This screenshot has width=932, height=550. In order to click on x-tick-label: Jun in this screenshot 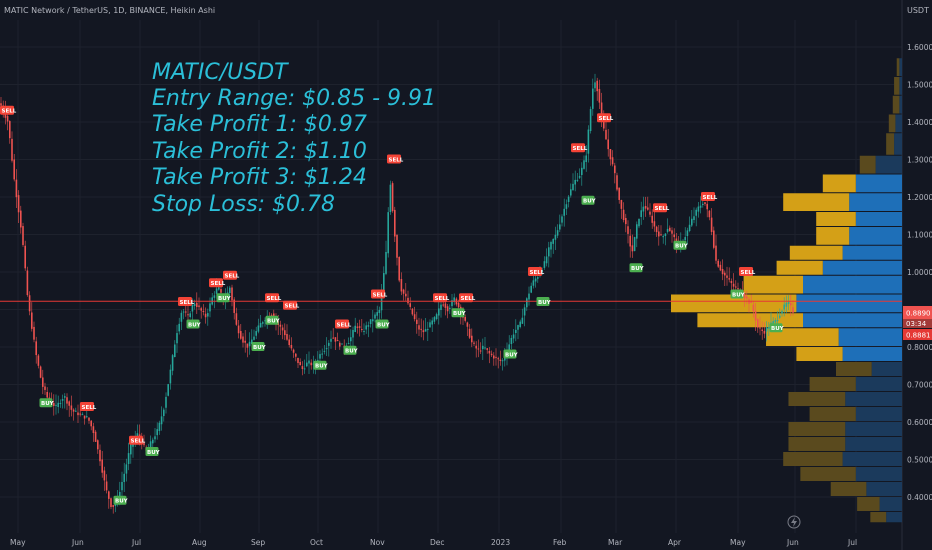, I will do `click(792, 542)`.